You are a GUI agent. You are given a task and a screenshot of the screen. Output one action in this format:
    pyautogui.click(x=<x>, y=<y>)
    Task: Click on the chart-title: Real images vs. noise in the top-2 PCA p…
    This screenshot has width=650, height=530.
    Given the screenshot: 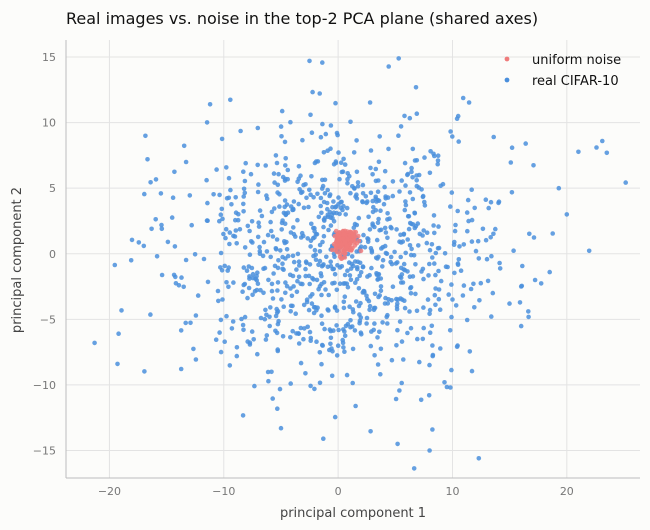 What is the action you would take?
    pyautogui.click(x=302, y=18)
    